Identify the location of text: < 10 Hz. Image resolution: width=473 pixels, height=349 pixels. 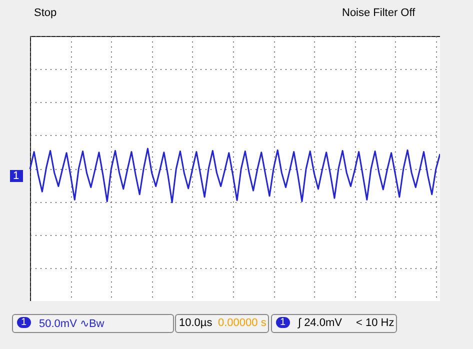
(375, 323).